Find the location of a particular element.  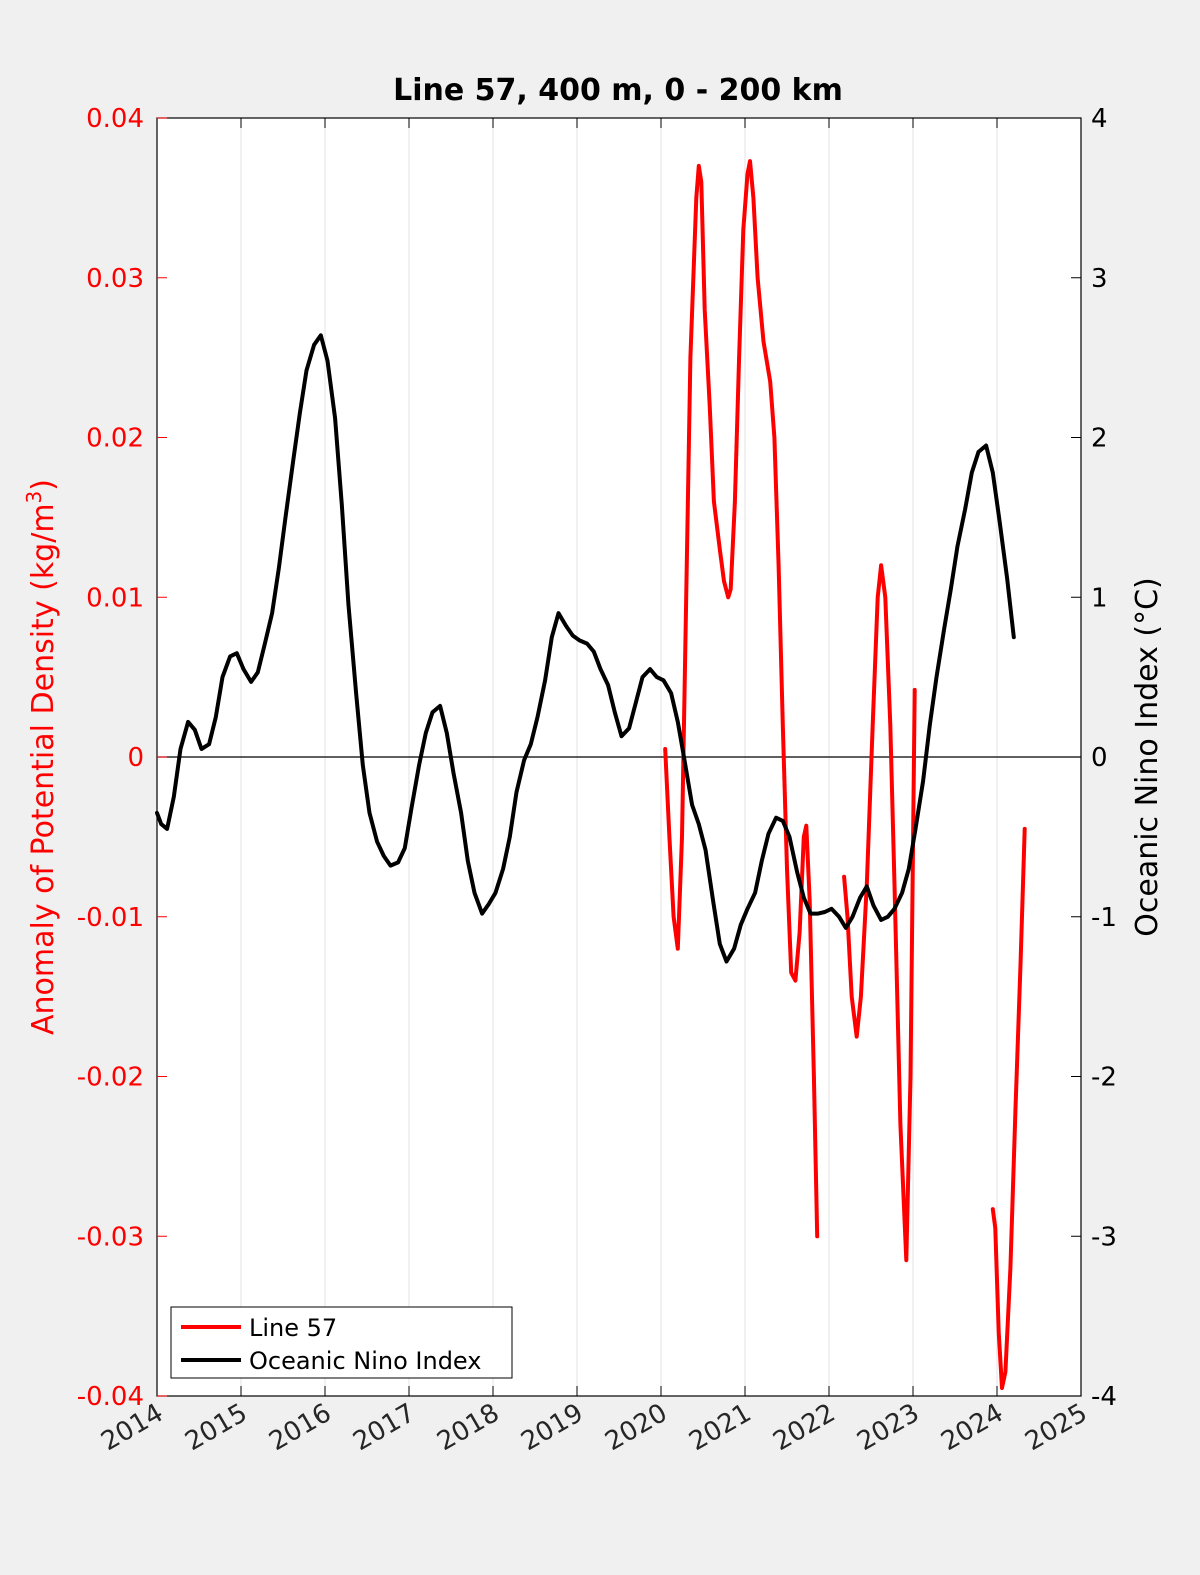

y-axis-left-label-close: ) is located at coordinates (43, 485).